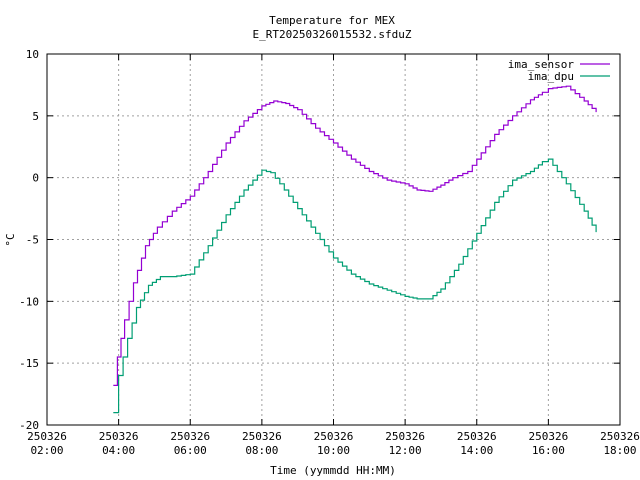 The image size is (640, 480). What do you see at coordinates (619, 450) in the screenshot?
I see `x-tick-label-time: 18:00` at bounding box center [619, 450].